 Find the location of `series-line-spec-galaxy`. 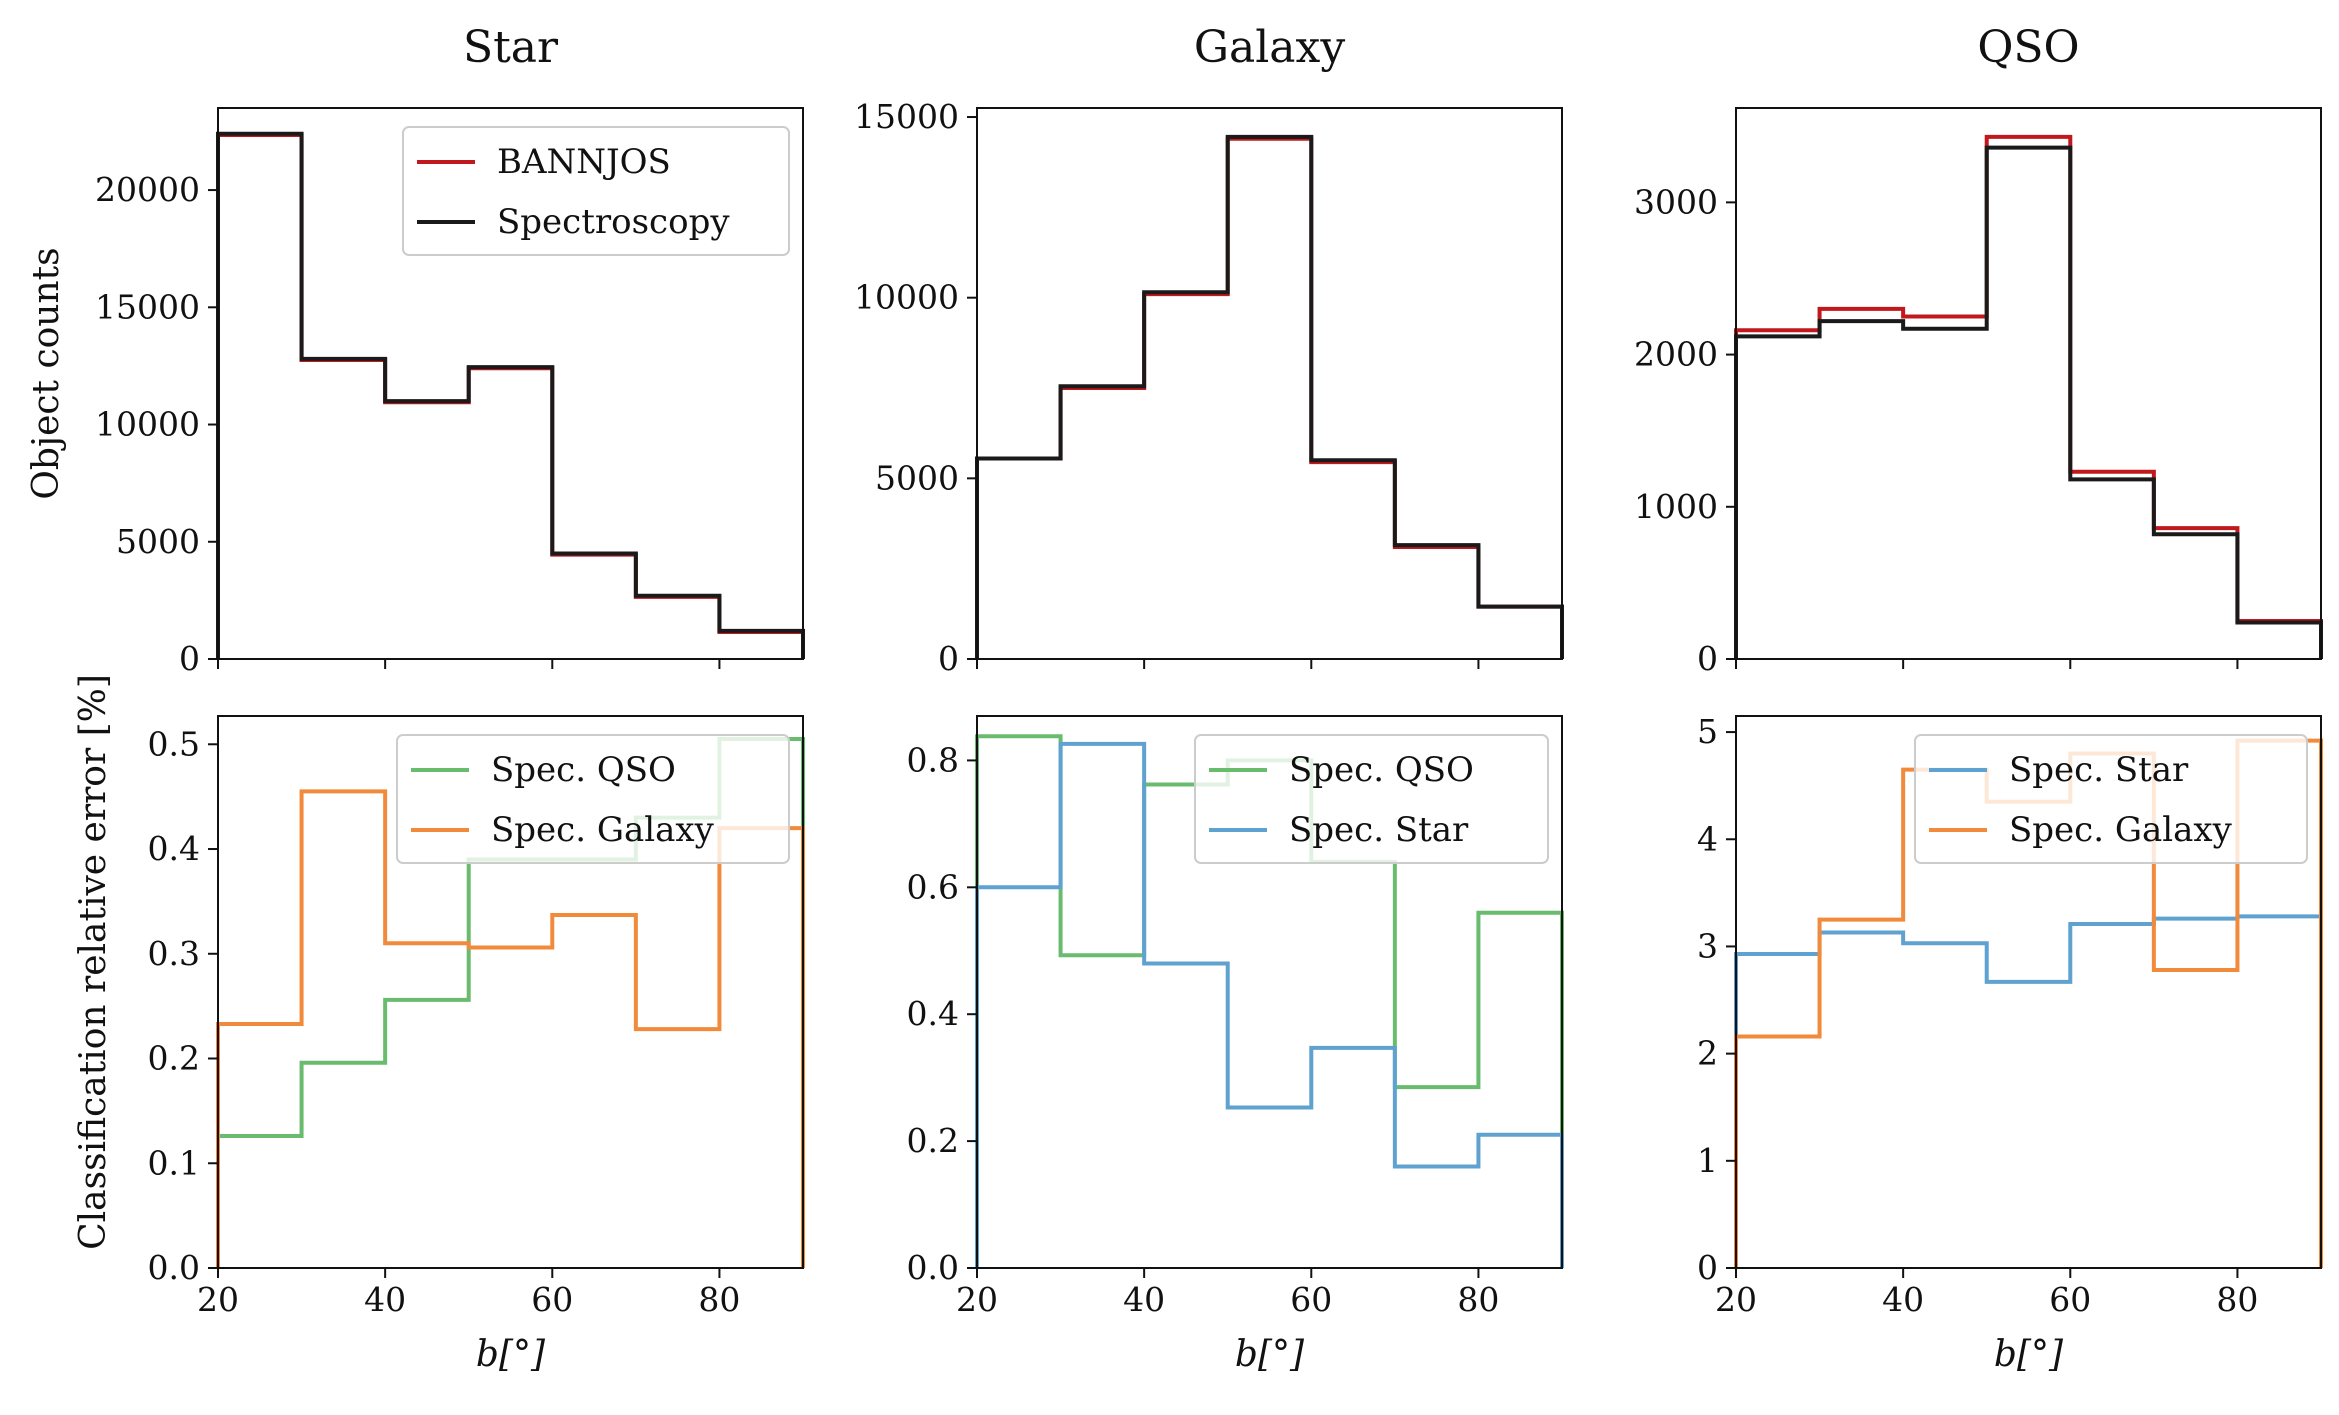

series-line-spec-galaxy is located at coordinates (510, 1028).